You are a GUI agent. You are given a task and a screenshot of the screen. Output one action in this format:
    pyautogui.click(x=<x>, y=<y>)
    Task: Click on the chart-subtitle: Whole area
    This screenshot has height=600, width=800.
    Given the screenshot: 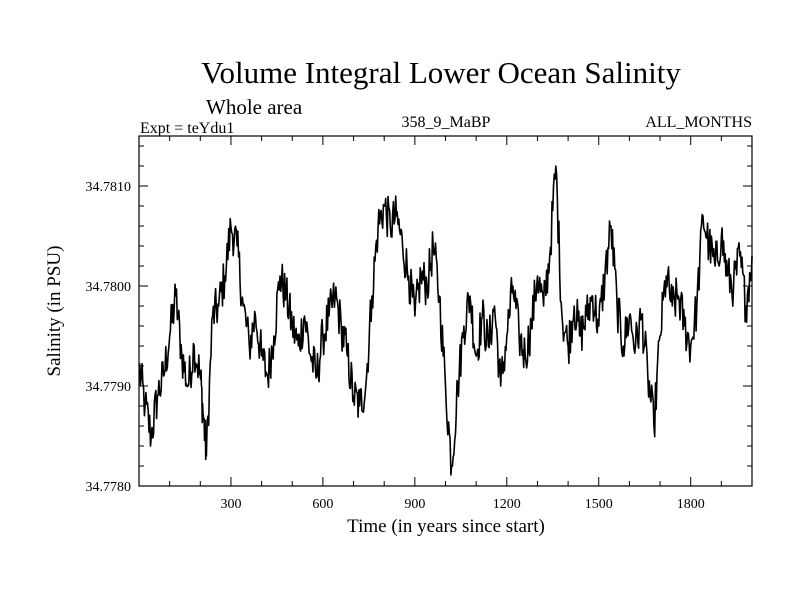 What is the action you would take?
    pyautogui.click(x=254, y=107)
    